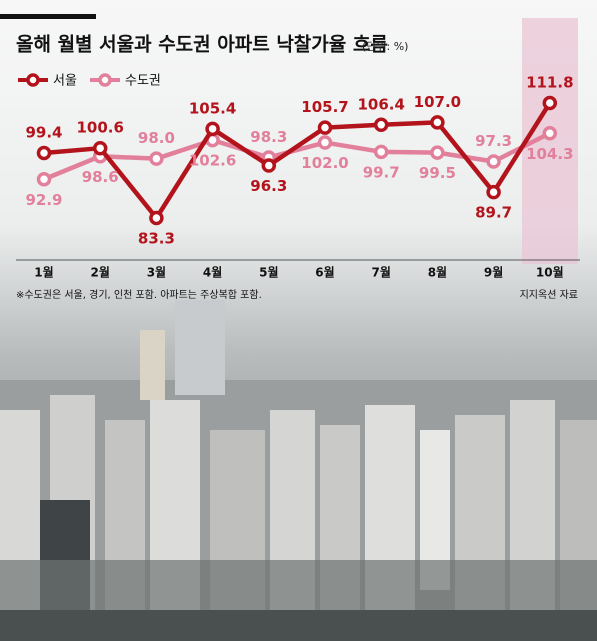 The height and width of the screenshot is (641, 597). Describe the element at coordinates (43, 272) in the screenshot. I see `x-tick-label: 1월` at that location.